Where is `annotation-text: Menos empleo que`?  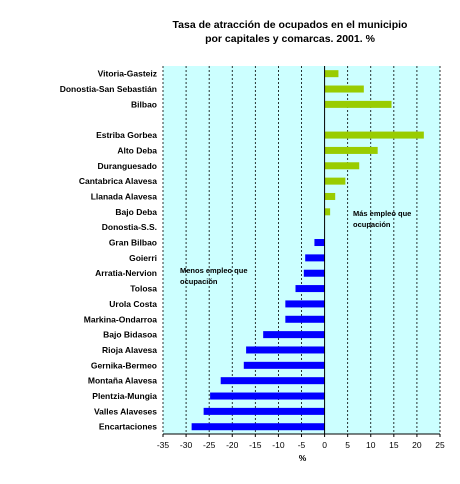
annotation-text: Menos empleo que is located at coordinates (214, 270).